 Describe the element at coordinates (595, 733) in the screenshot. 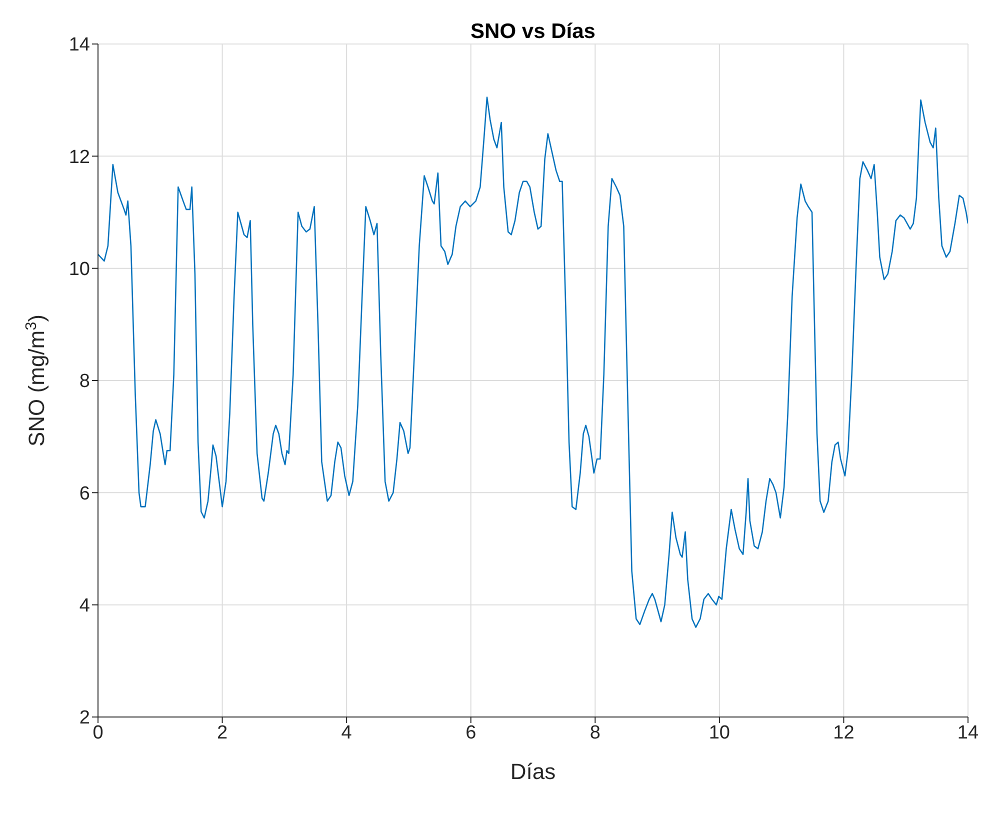

I see `x-tick-label: 8` at that location.